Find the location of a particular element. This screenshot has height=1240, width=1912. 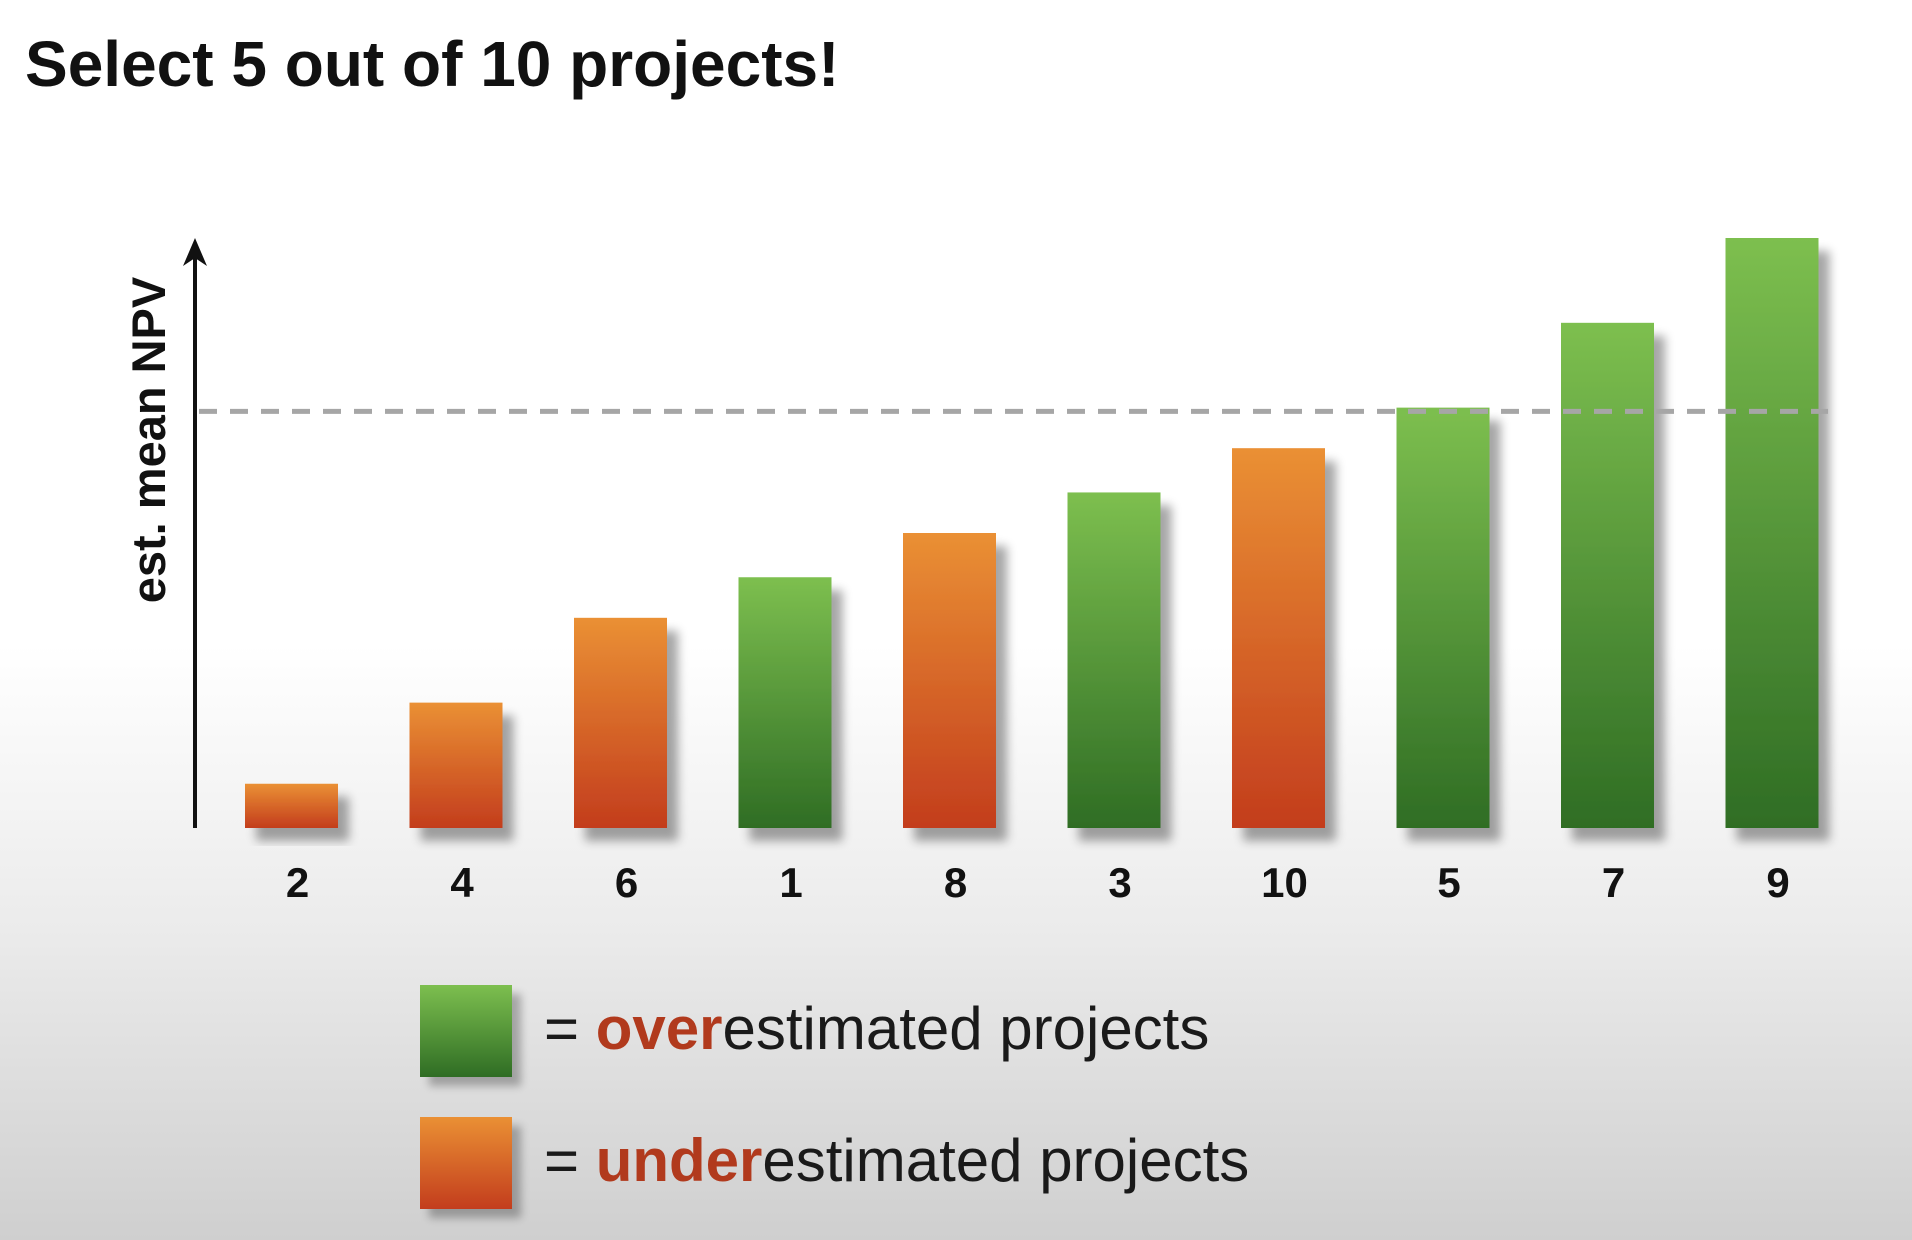

y-axis-label: est. mean NPV is located at coordinates (148, 439).